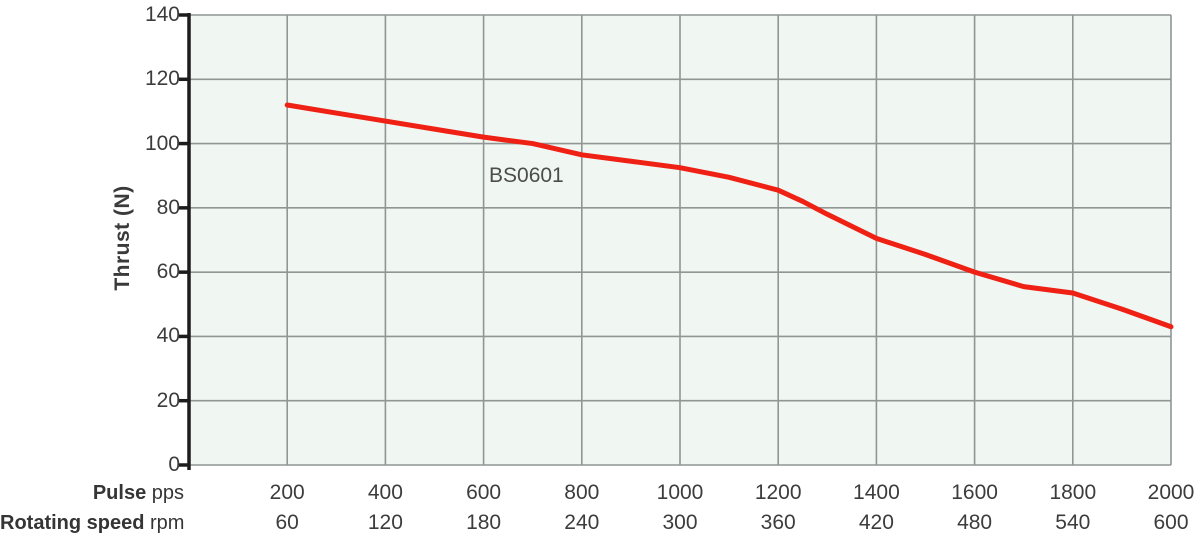 Image resolution: width=1200 pixels, height=550 pixels. What do you see at coordinates (185, 241) in the screenshot?
I see `y-axis` at bounding box center [185, 241].